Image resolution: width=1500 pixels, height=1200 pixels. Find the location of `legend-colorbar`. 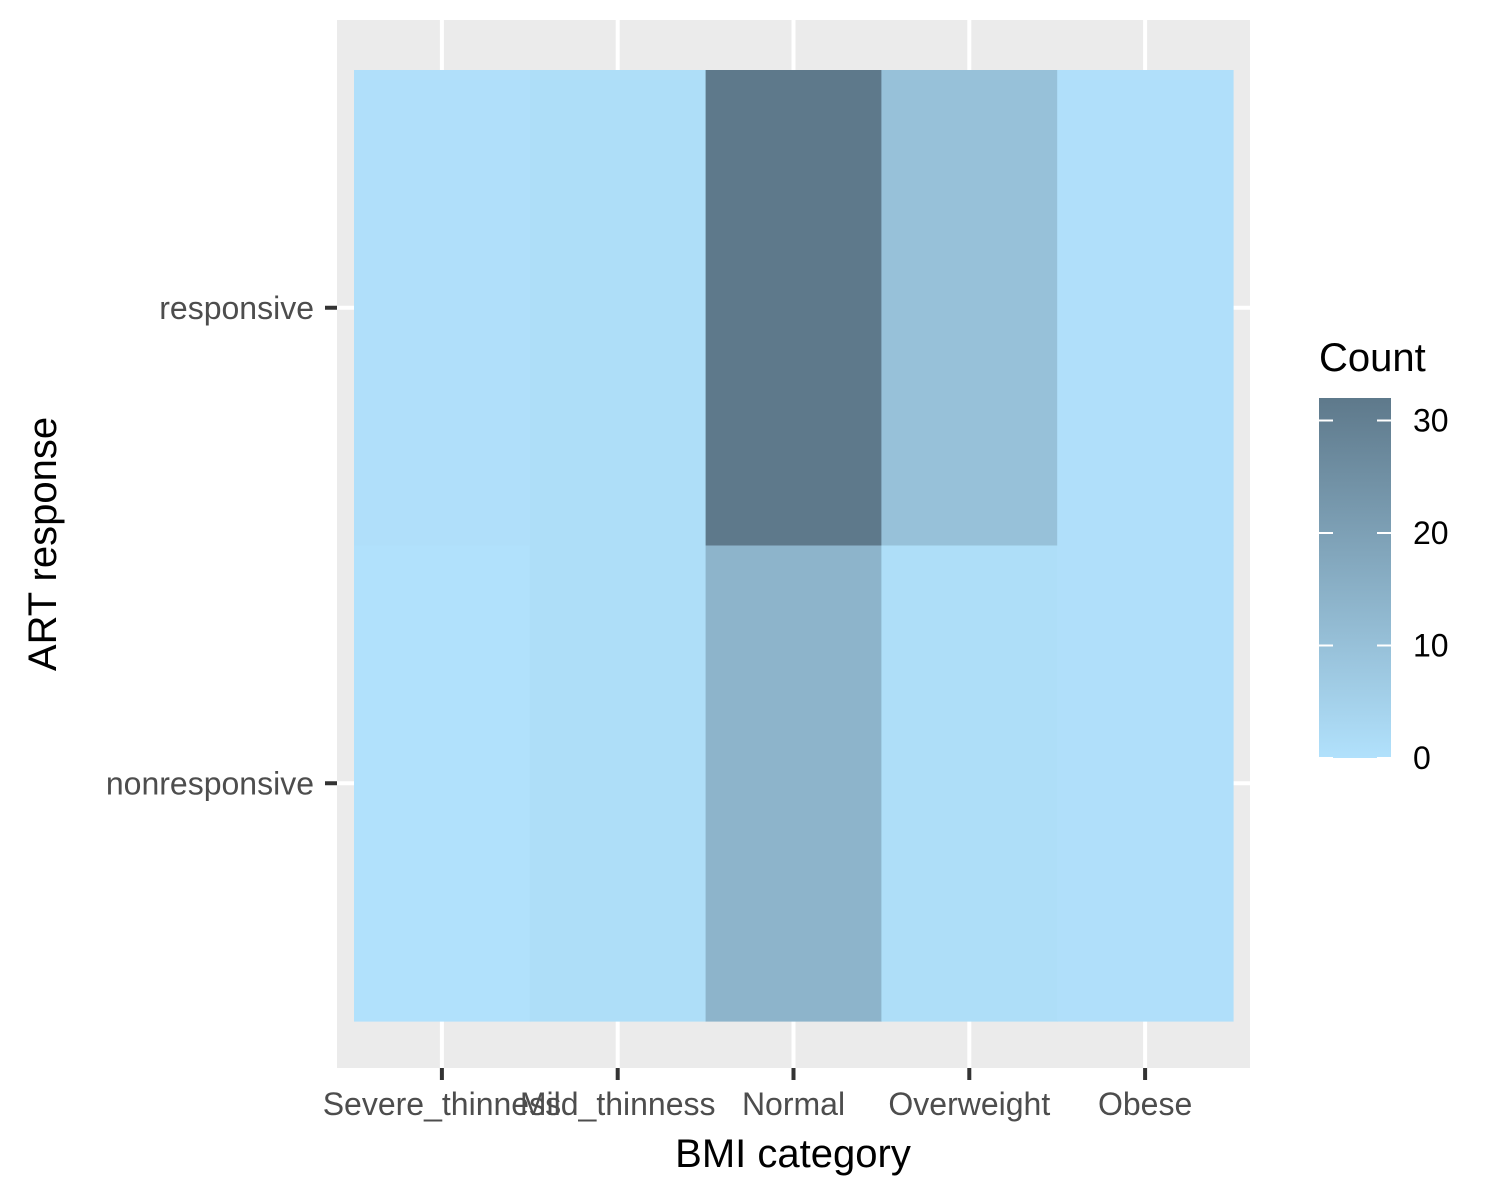

legend-colorbar is located at coordinates (1355, 578).